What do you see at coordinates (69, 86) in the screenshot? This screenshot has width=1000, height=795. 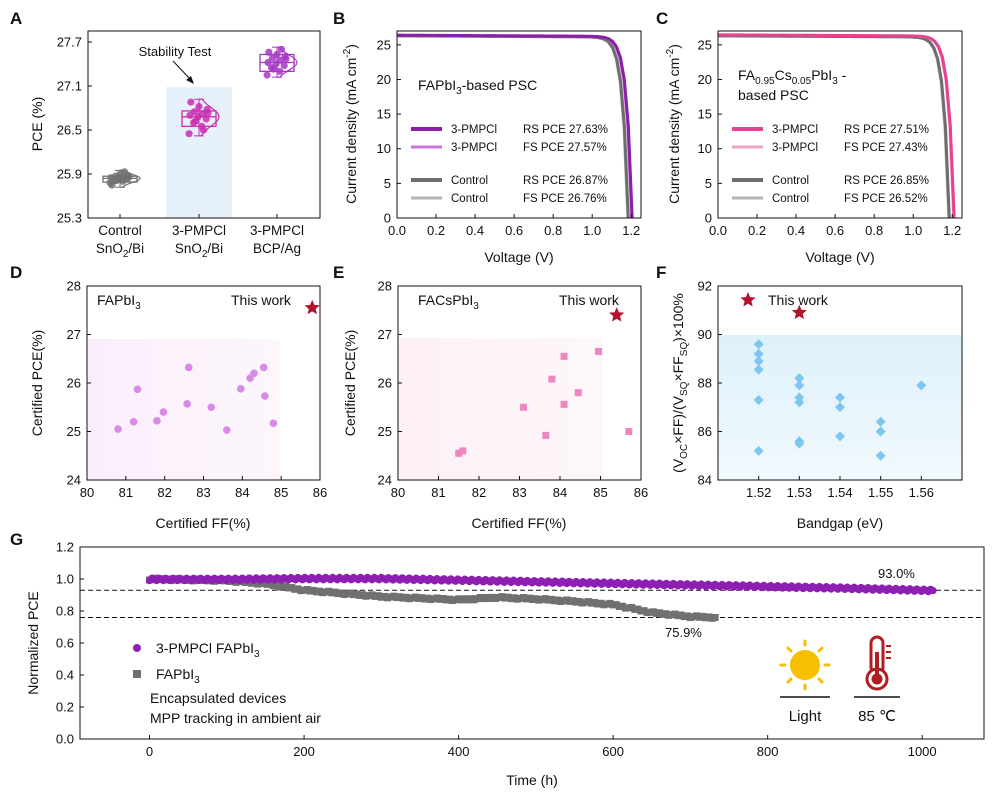 I see `panel-a-ytick-label: 27.1` at bounding box center [69, 86].